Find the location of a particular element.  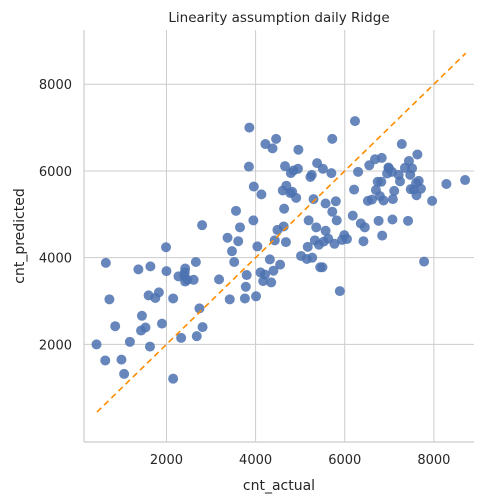

y-tick-label: 6000 is located at coordinates (55, 172).